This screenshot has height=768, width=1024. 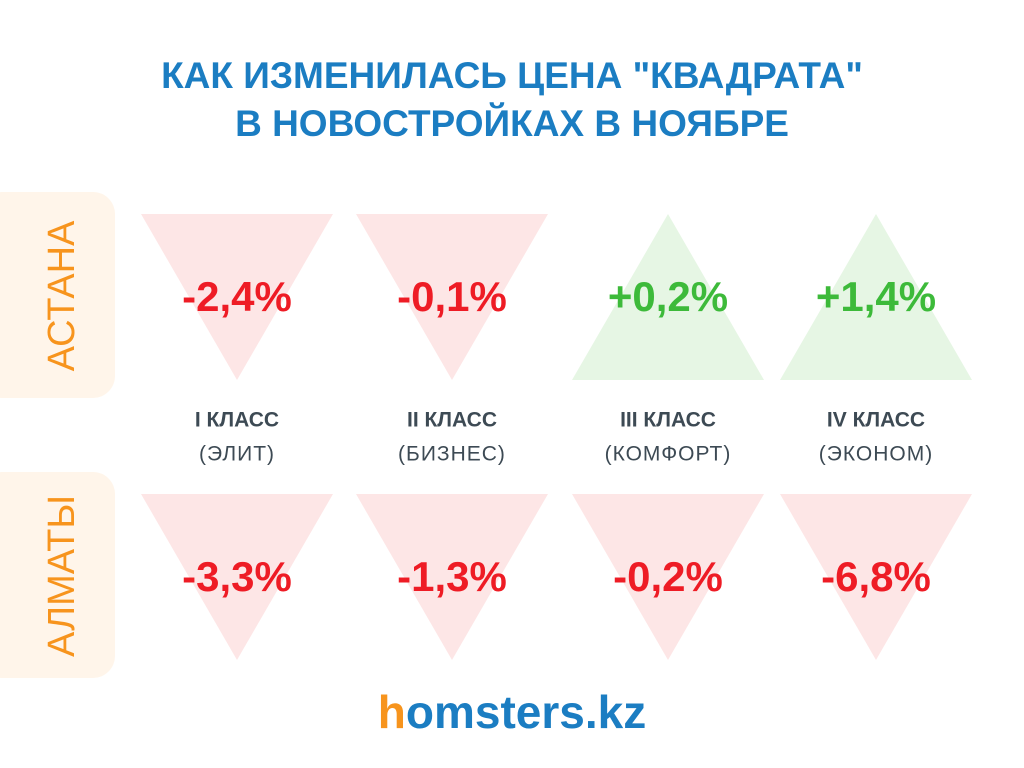 I want to click on class-name: I КЛАСС, so click(x=237, y=420).